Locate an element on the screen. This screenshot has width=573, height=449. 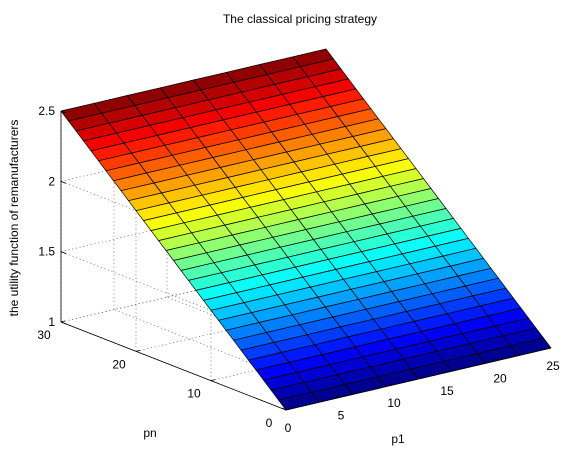
x-axis-line is located at coordinates (418, 379).